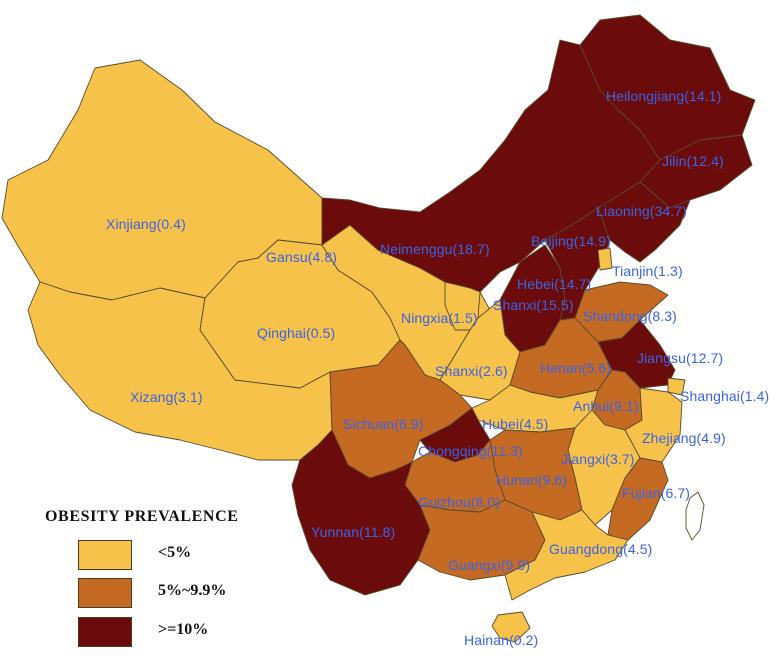  Describe the element at coordinates (166, 397) in the screenshot. I see `label-xizang: Xizang(3.1)` at that location.